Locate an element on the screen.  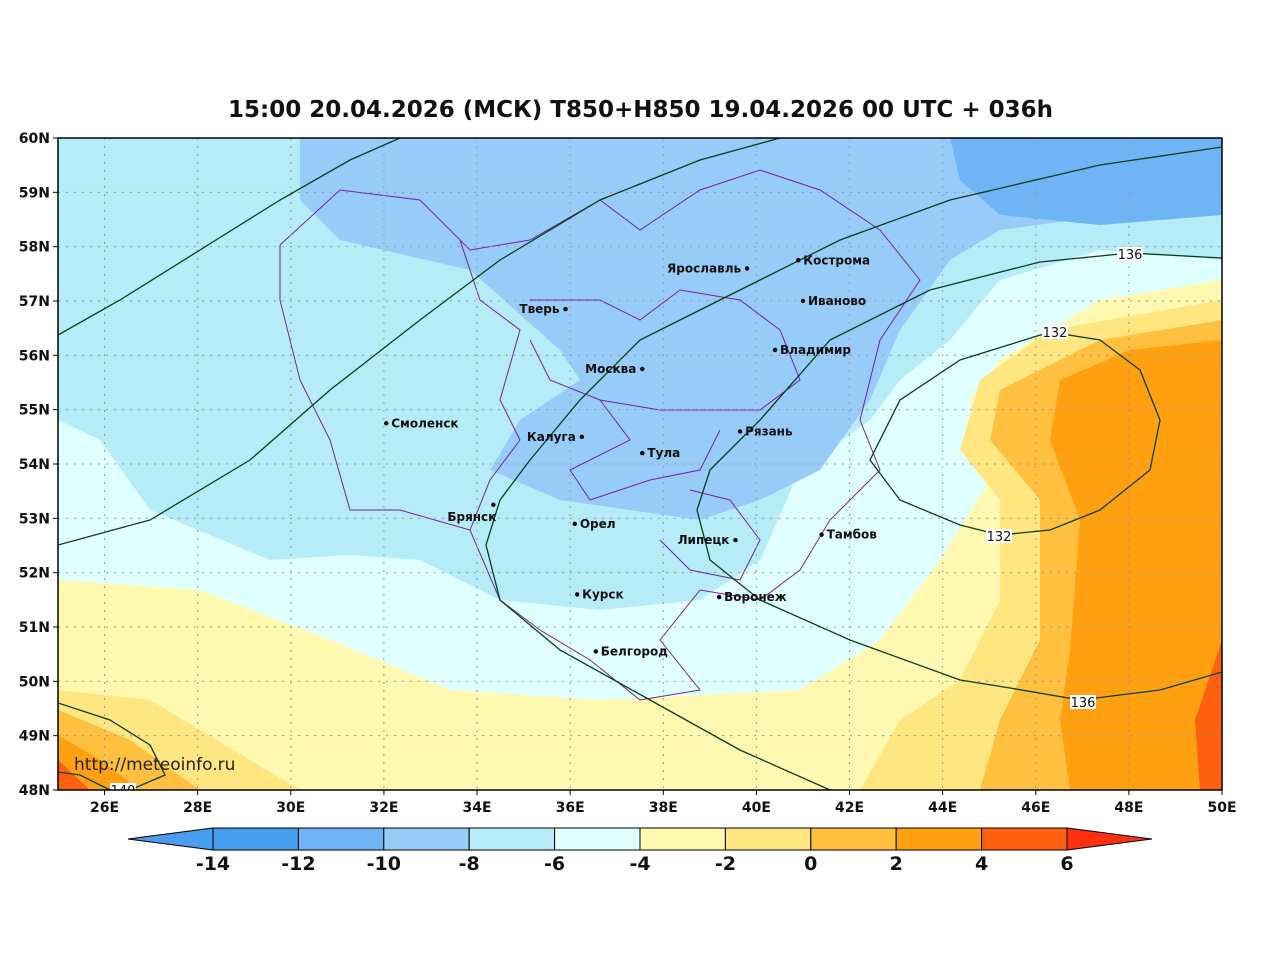
colorbar-label: 4 is located at coordinates (981, 864).